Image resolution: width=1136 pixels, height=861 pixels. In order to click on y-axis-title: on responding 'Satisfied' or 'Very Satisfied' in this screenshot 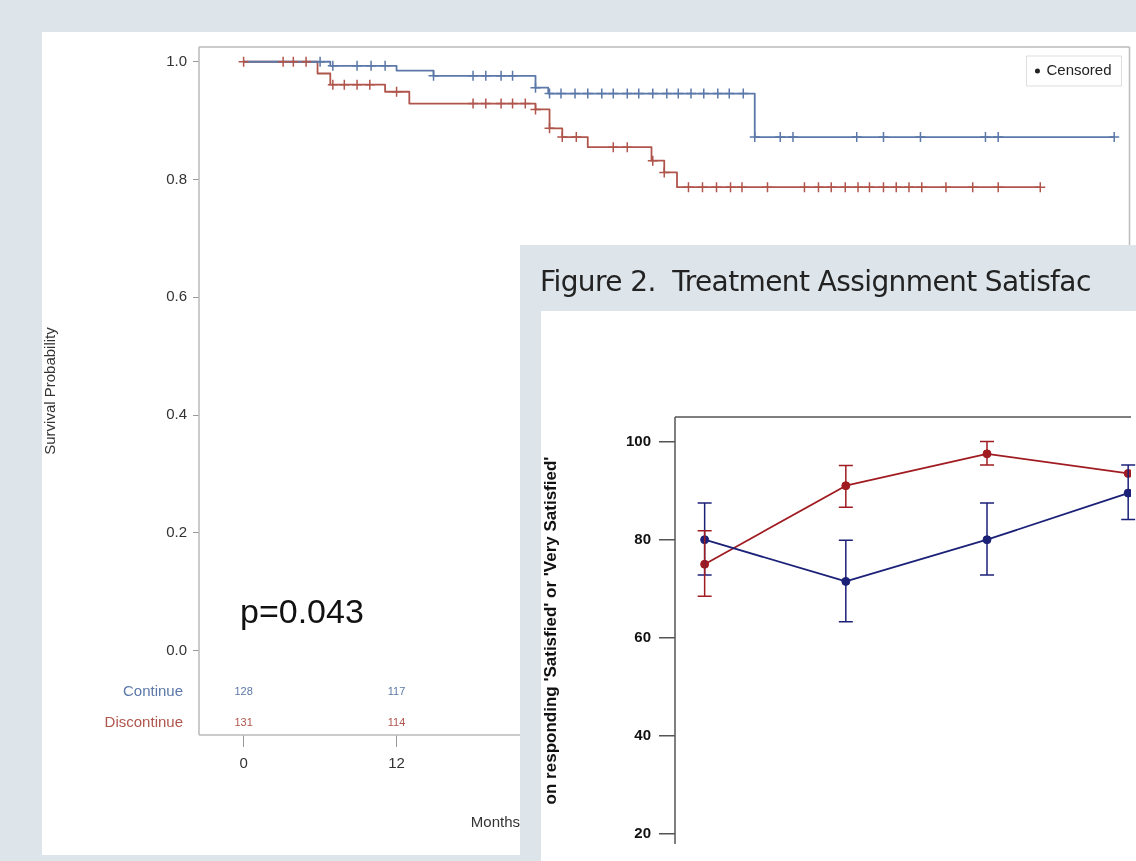, I will do `click(550, 630)`.